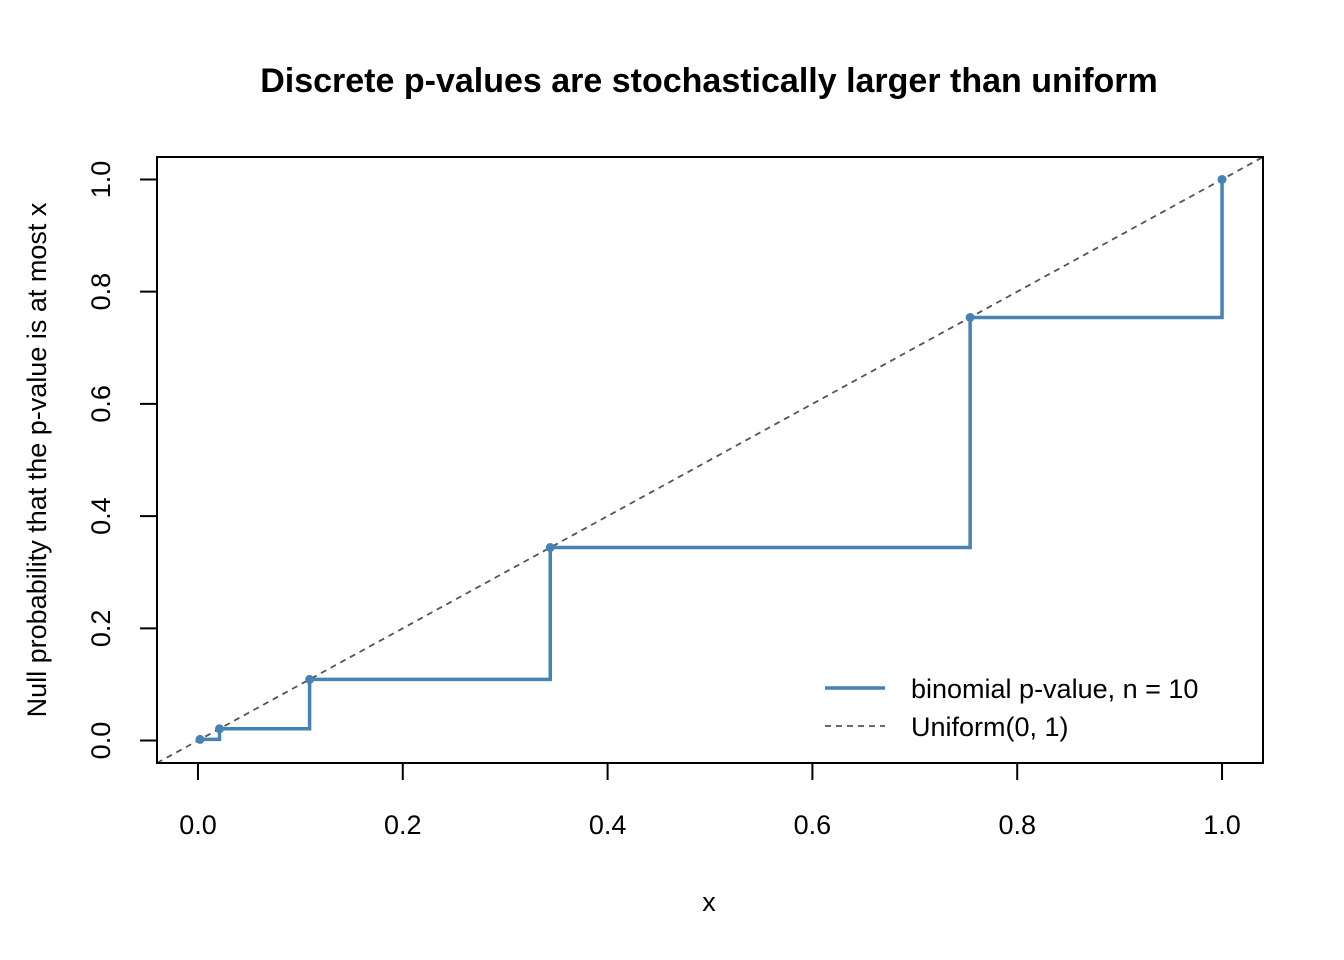 Image resolution: width=1344 pixels, height=960 pixels. I want to click on legend-label-binomial: binomial p-value, n = 10, so click(1054, 689).